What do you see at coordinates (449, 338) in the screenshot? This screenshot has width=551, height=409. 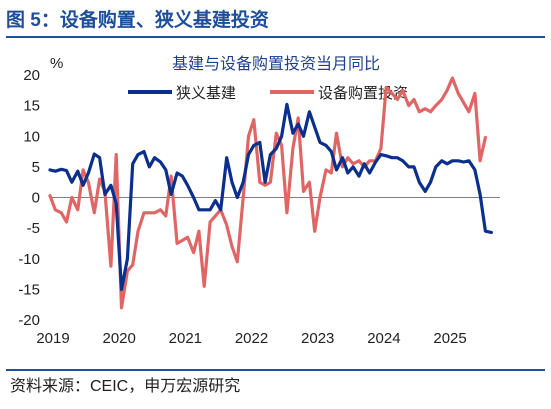 I see `x-tick-label: 2025` at bounding box center [449, 338].